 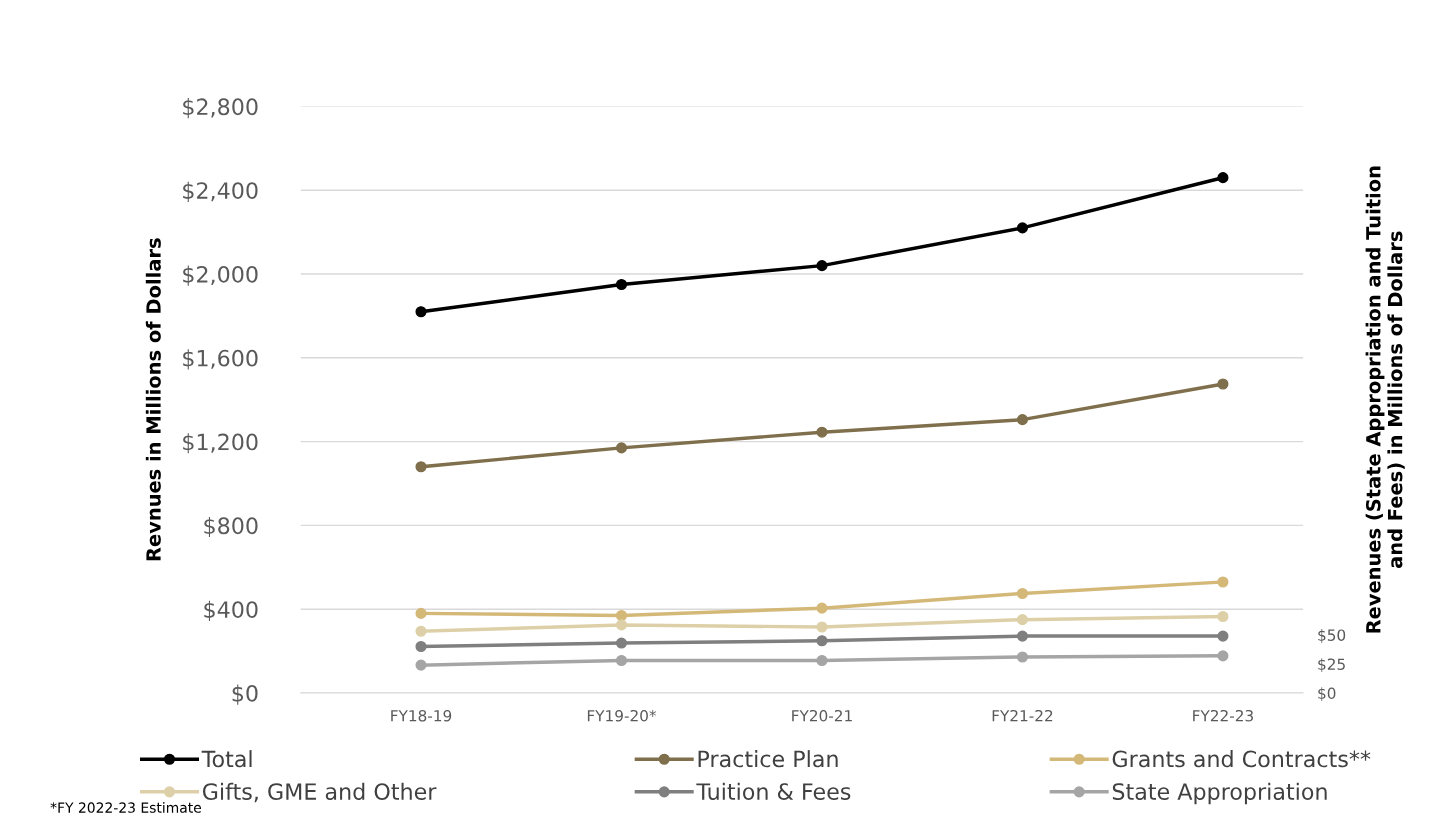 What do you see at coordinates (1331, 665) in the screenshot?
I see `y2-tick-label: $25` at bounding box center [1331, 665].